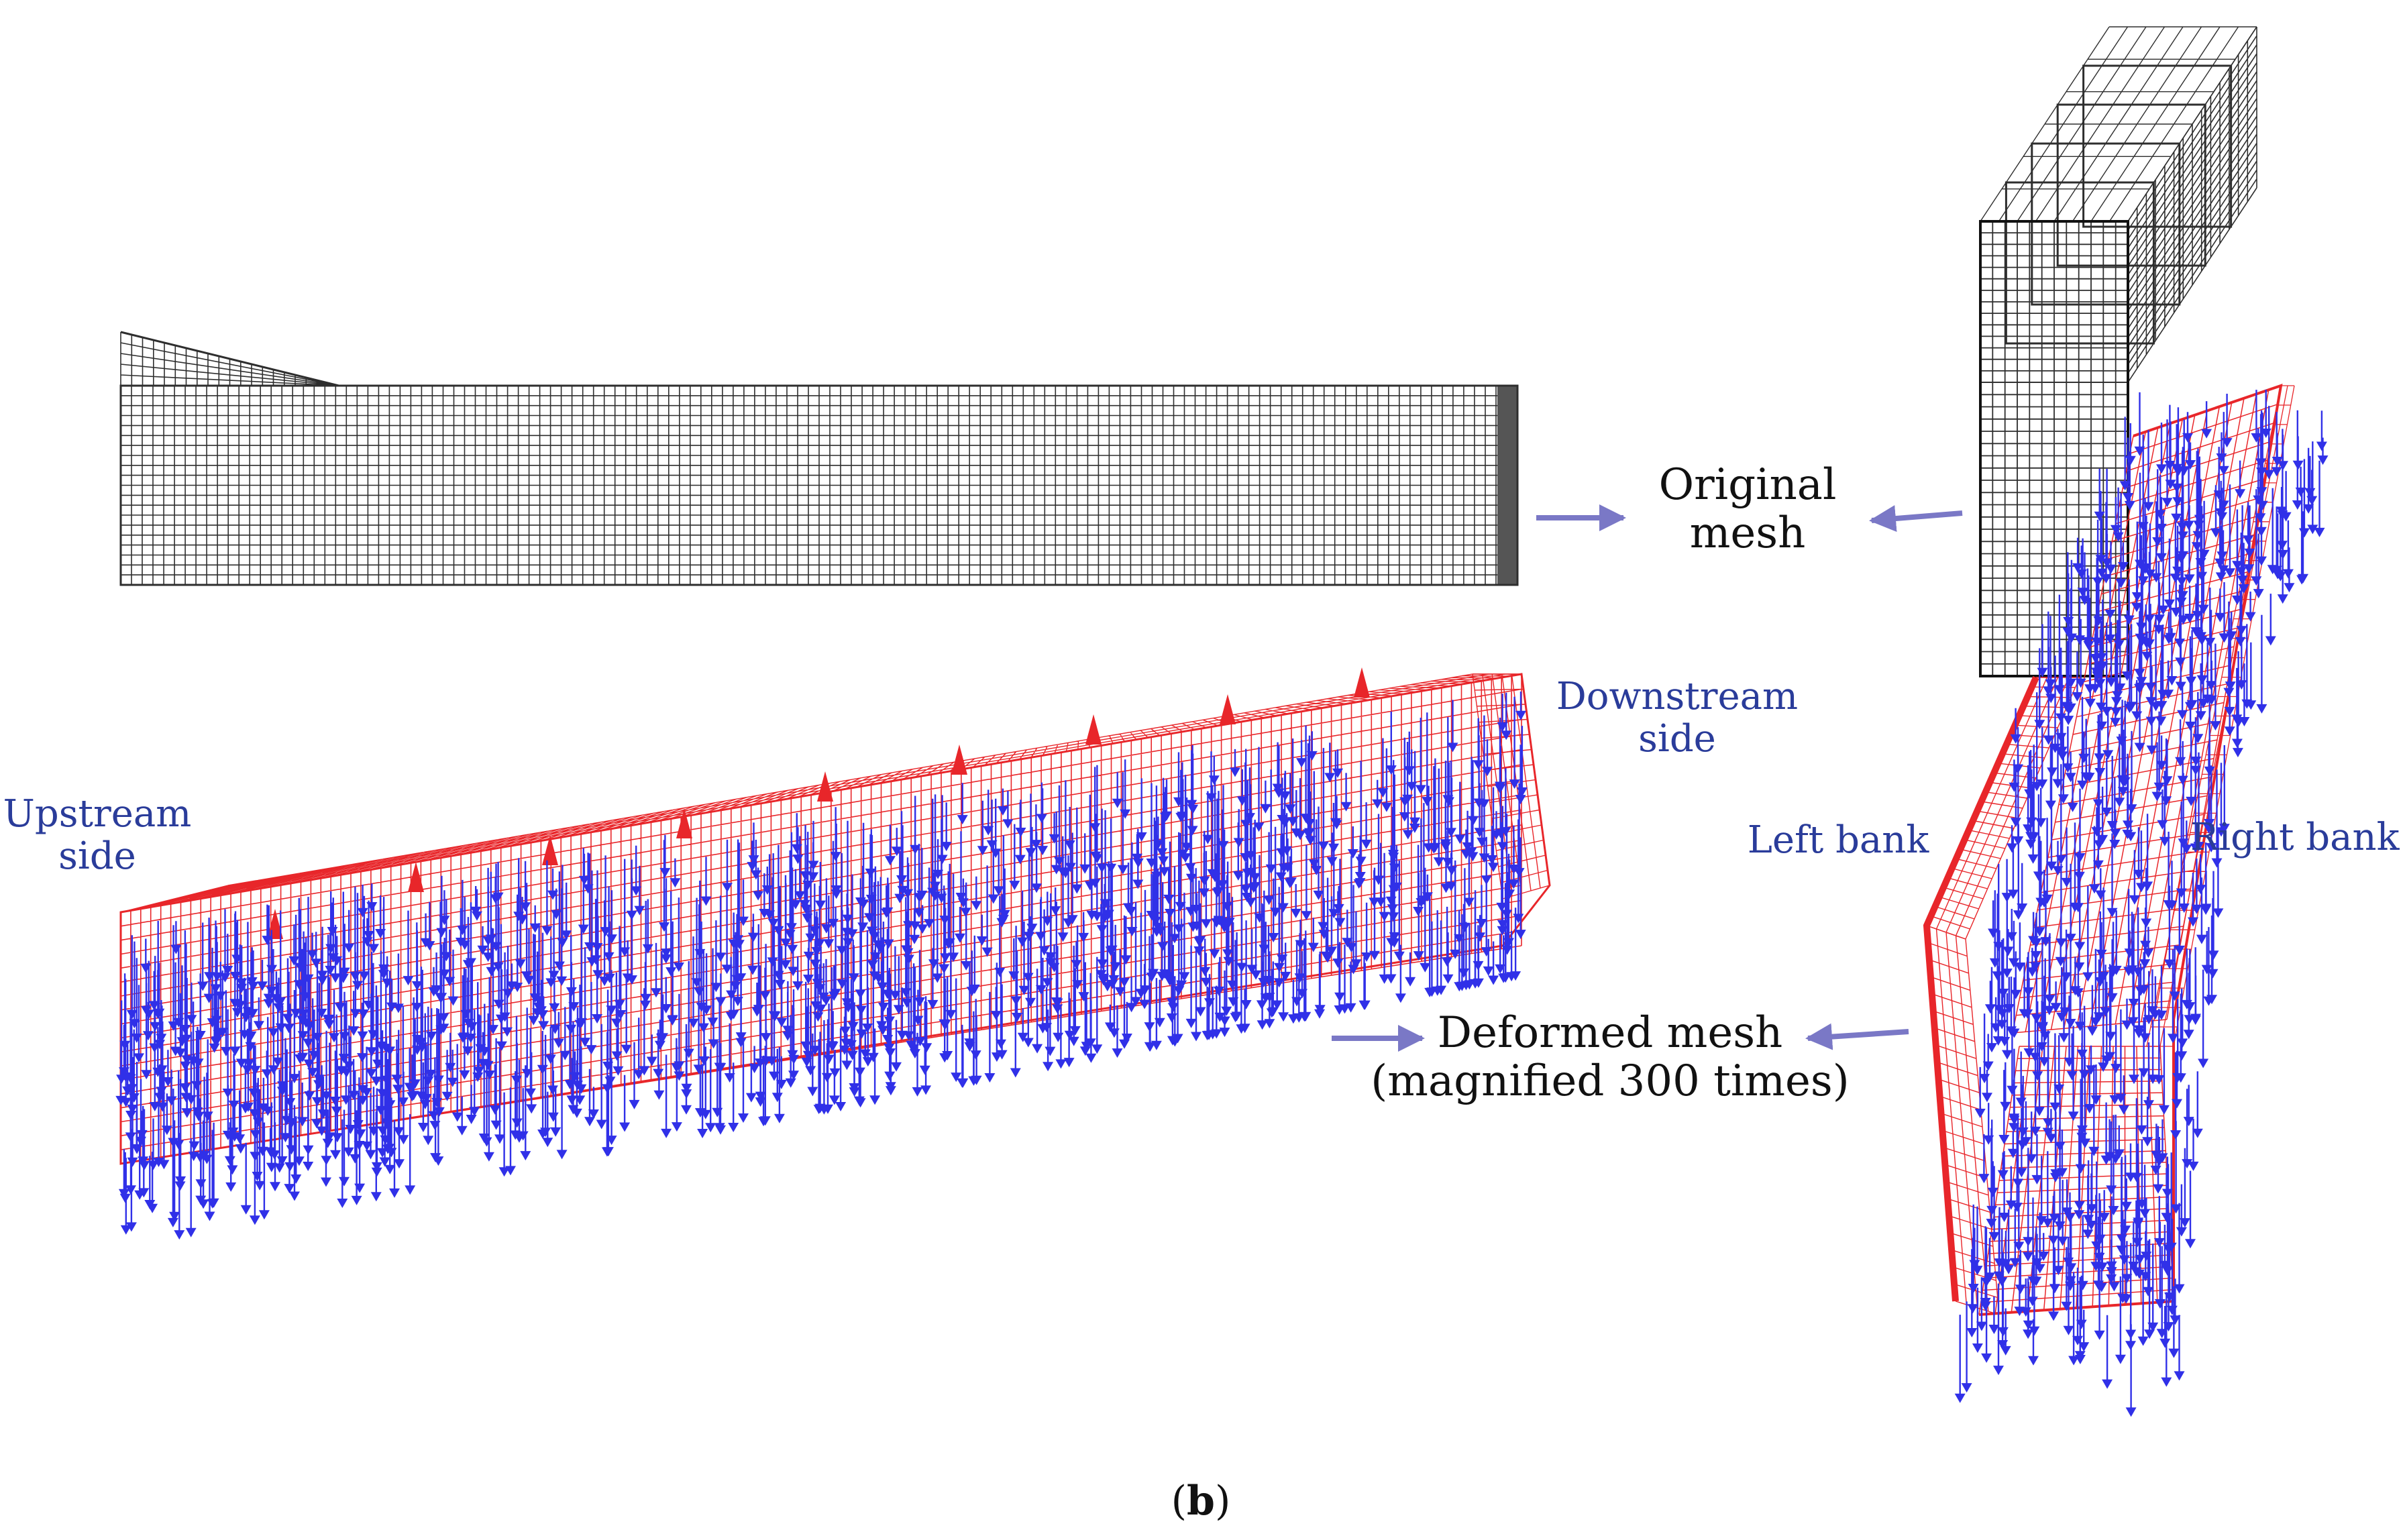 This screenshot has height=1540, width=2403. I want to click on original-mesh-elevation, so click(819, 459).